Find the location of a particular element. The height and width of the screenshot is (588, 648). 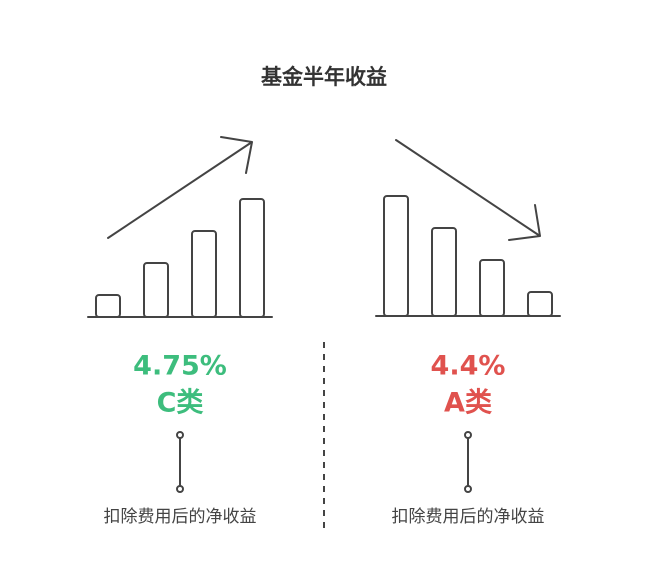

label: A类 is located at coordinates (468, 403).